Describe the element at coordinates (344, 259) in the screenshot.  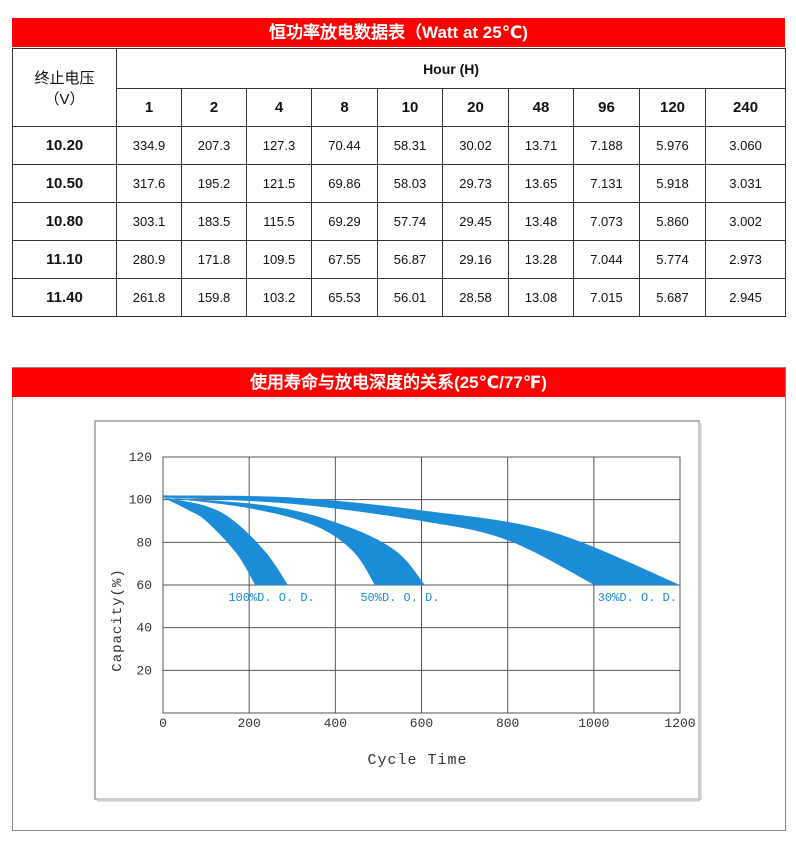
I see `value-cell: 67.55` at that location.